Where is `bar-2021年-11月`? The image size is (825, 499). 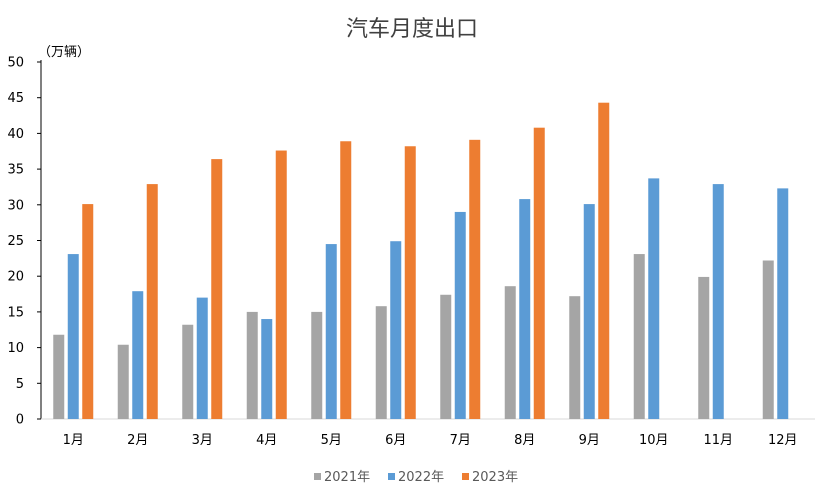
bar-2021年-11月 is located at coordinates (704, 347).